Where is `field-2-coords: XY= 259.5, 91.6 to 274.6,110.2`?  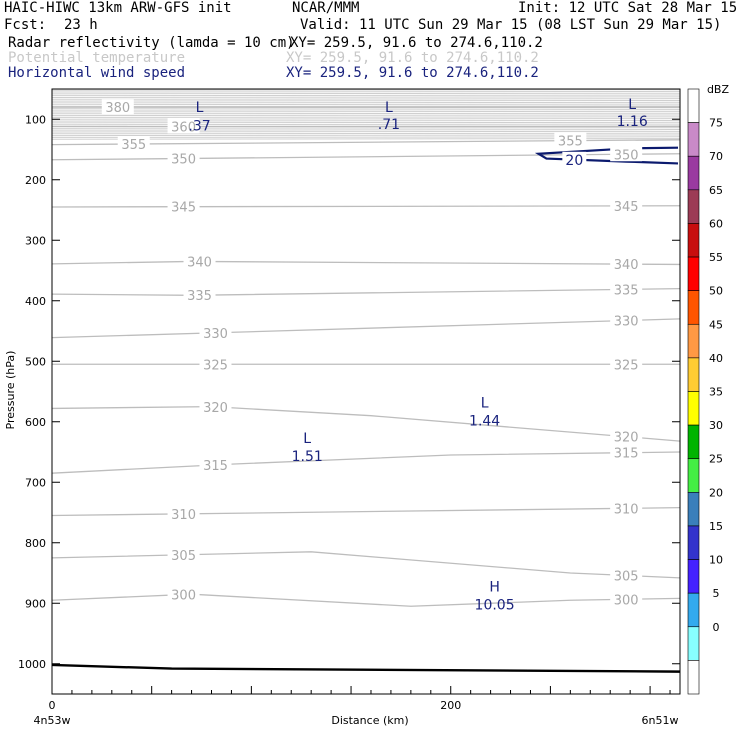 field-2-coords: XY= 259.5, 91.6 to 274.6,110.2 is located at coordinates (412, 58).